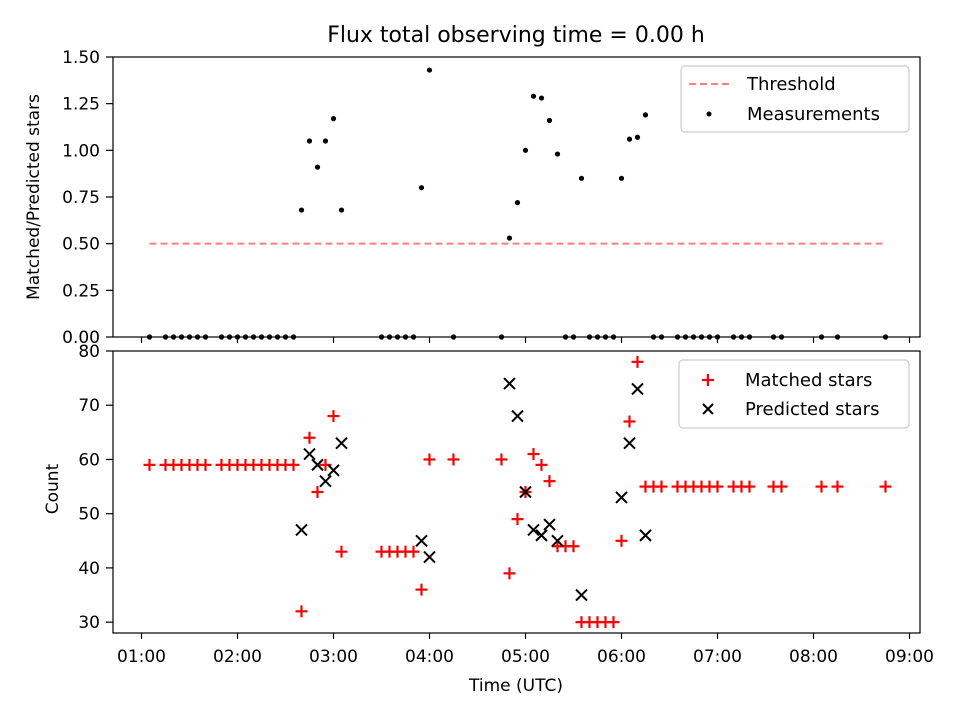 The height and width of the screenshot is (720, 960). What do you see at coordinates (909, 657) in the screenshot?
I see `bottom-xtick-label: 09:00` at bounding box center [909, 657].